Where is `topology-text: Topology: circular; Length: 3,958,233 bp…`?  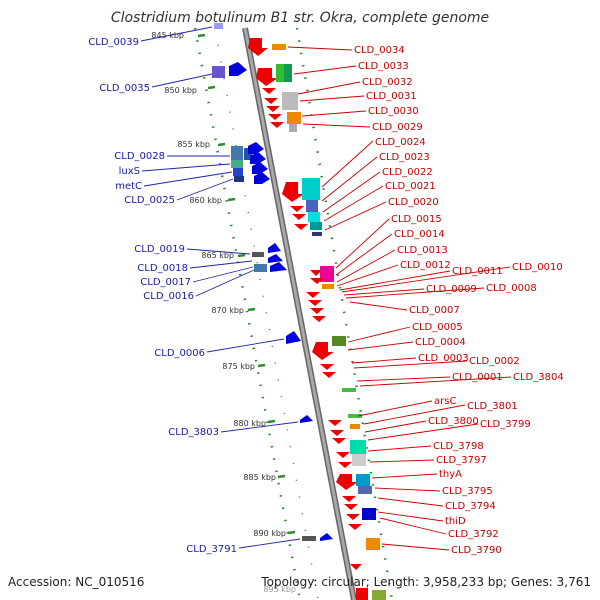
topology-text: Topology: circular; Length: 3,958,233 bp… is located at coordinates (425, 582).